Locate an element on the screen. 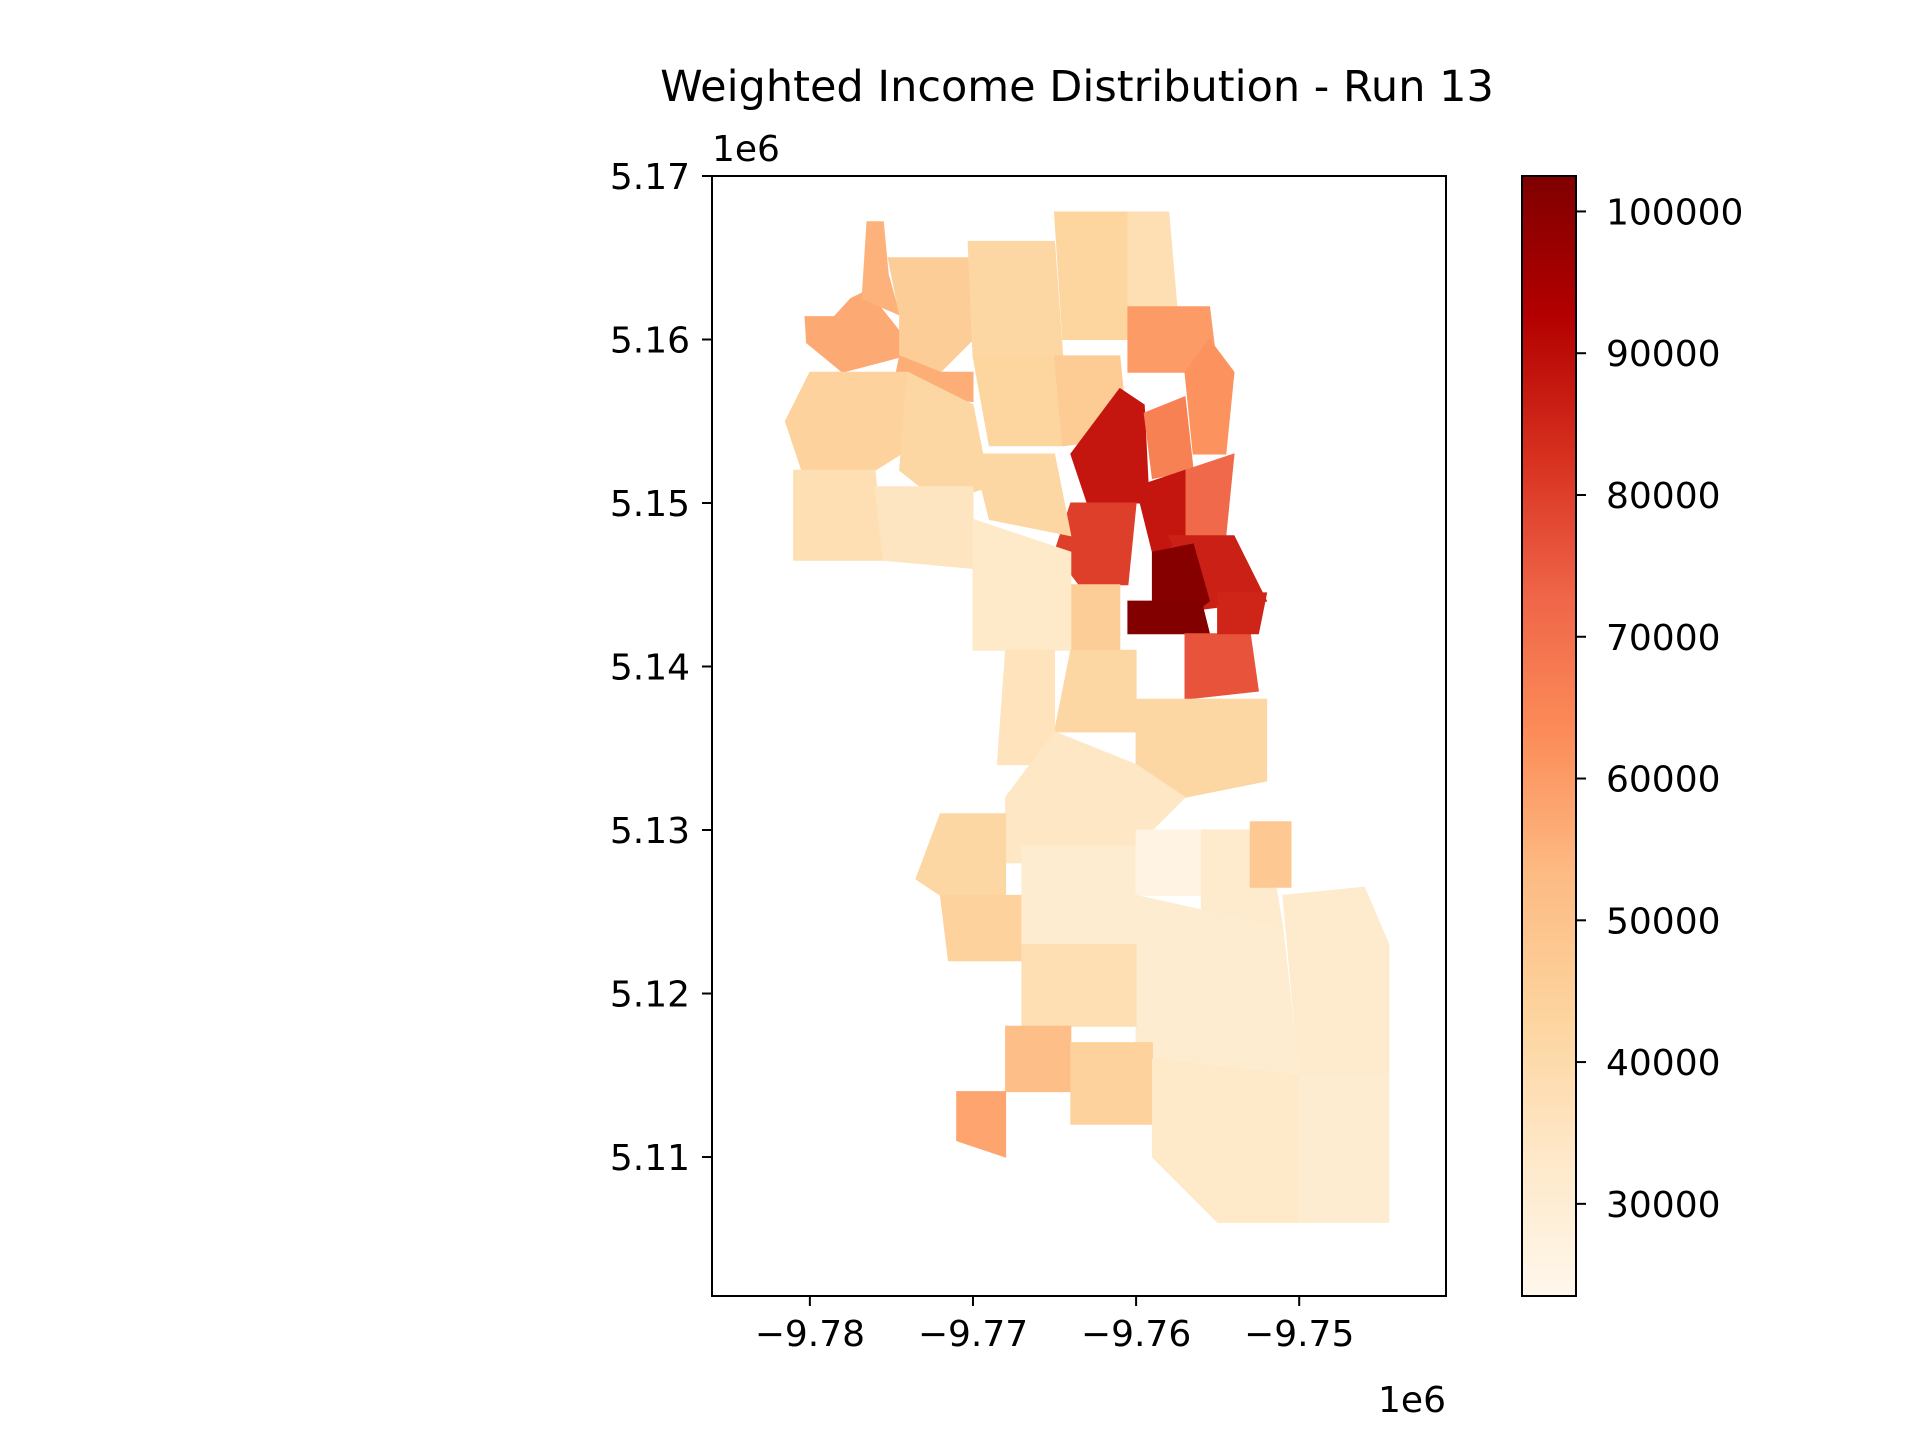 The image size is (1920, 1444). x-tick-label: −9.78 is located at coordinates (810, 1334).